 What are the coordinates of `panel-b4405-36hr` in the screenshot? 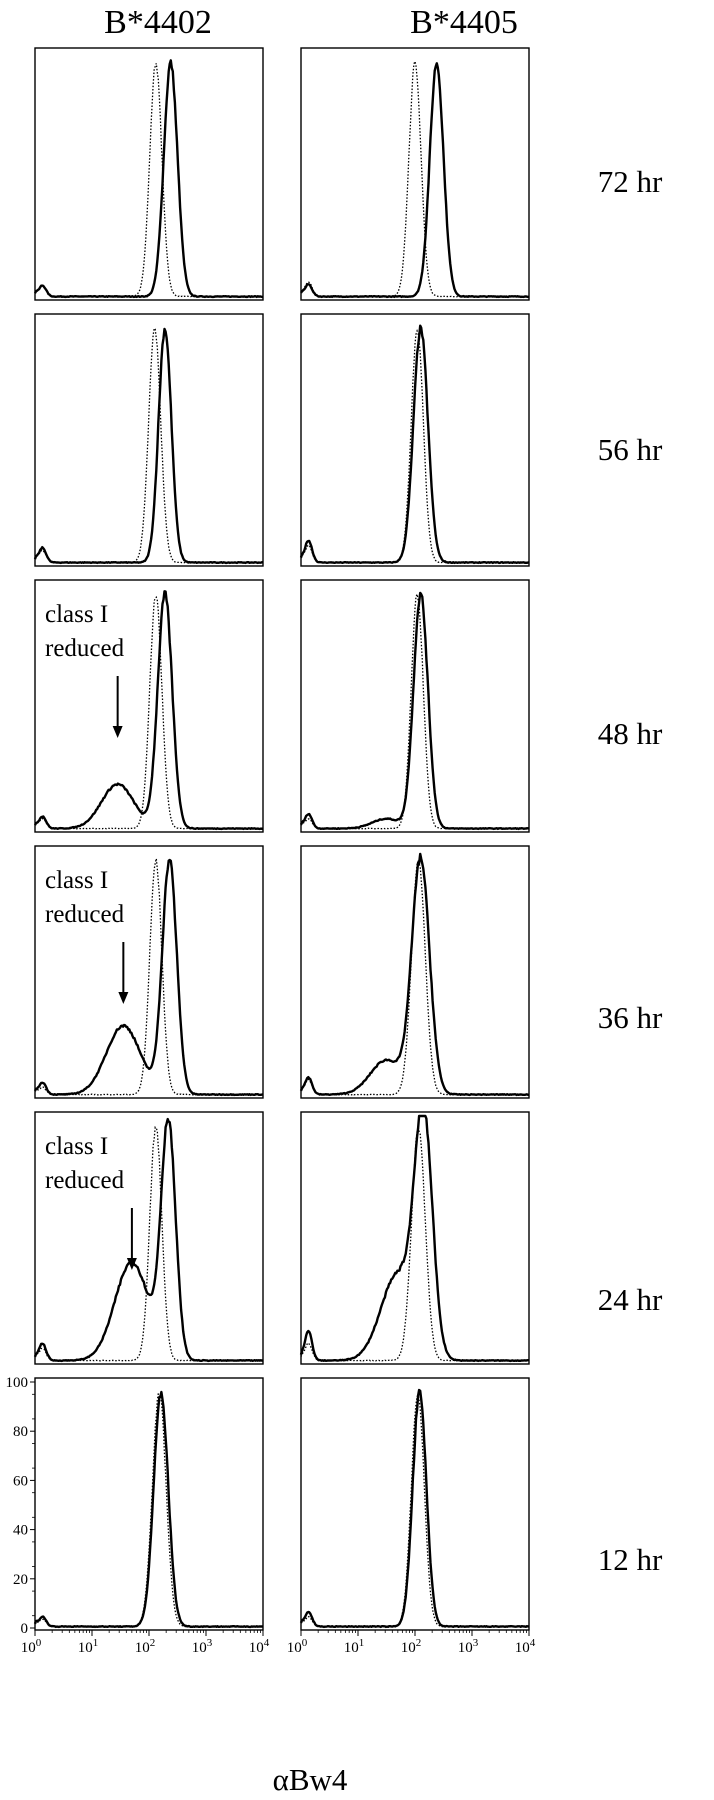 It's located at (414, 972).